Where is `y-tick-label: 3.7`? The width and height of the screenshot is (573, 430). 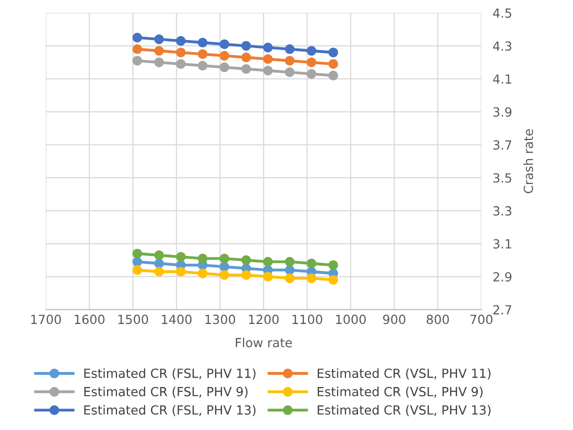 y-tick-label: 3.7 is located at coordinates (502, 145).